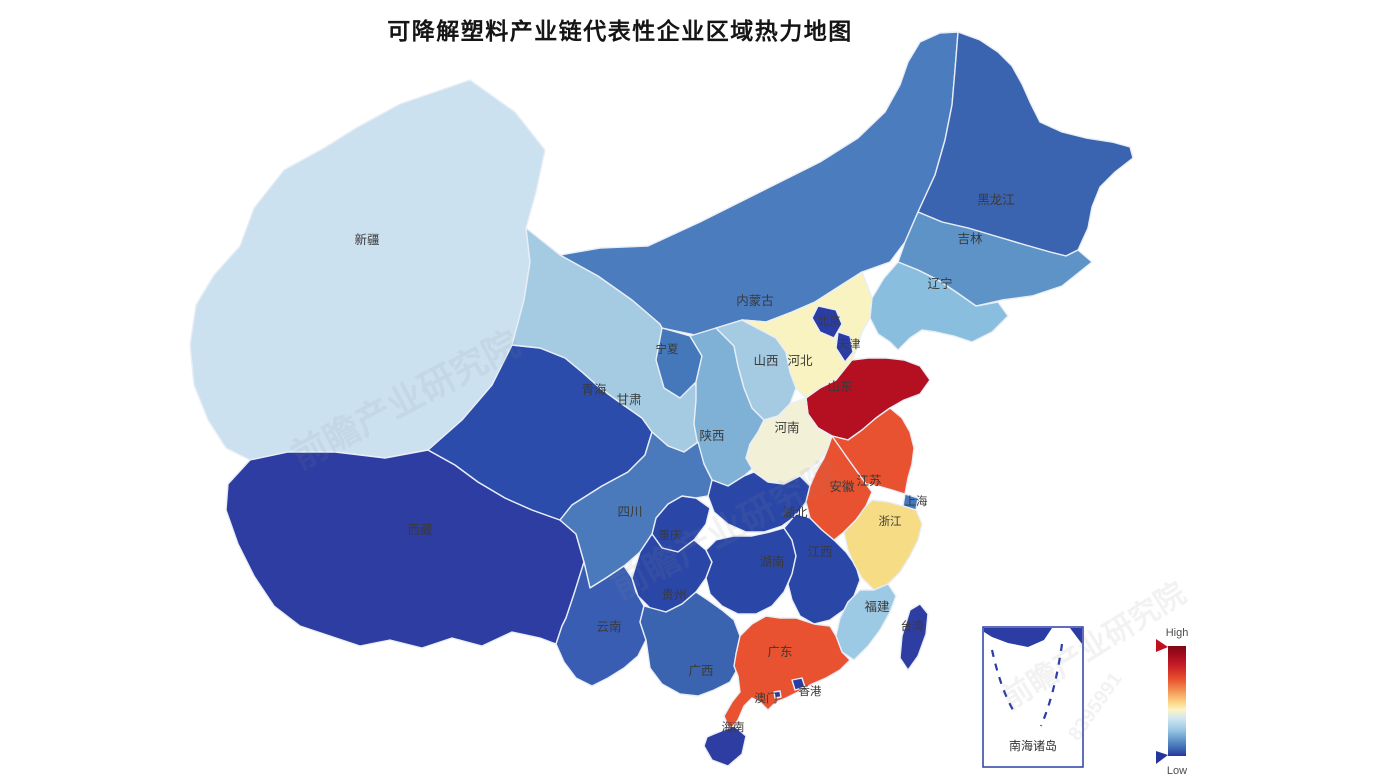  What do you see at coordinates (420, 530) in the screenshot?
I see `label-xizang: 西藏` at bounding box center [420, 530].